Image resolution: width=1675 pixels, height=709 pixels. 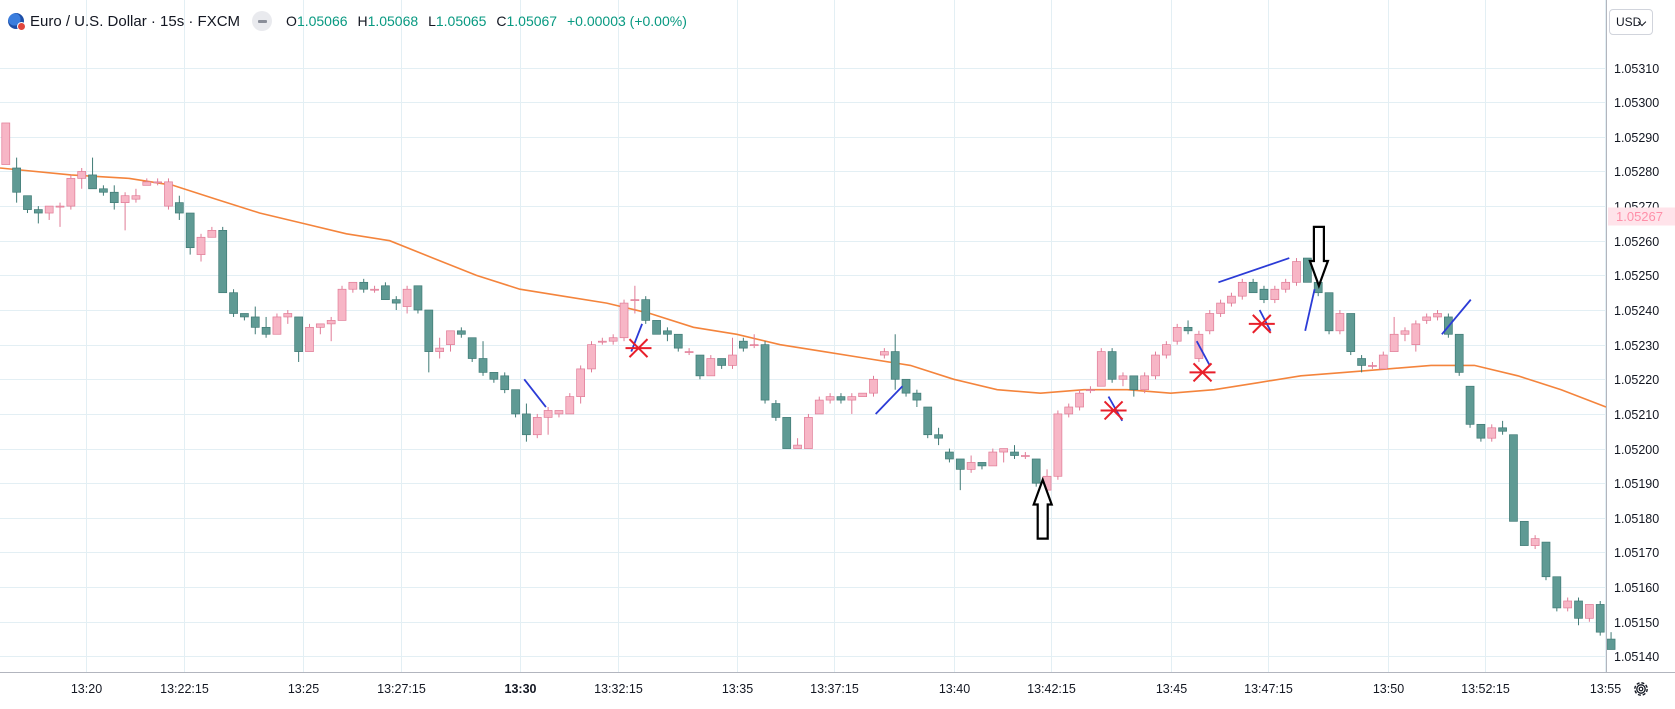 What do you see at coordinates (834, 689) in the screenshot?
I see `time-tick-label: 13:37:15` at bounding box center [834, 689].